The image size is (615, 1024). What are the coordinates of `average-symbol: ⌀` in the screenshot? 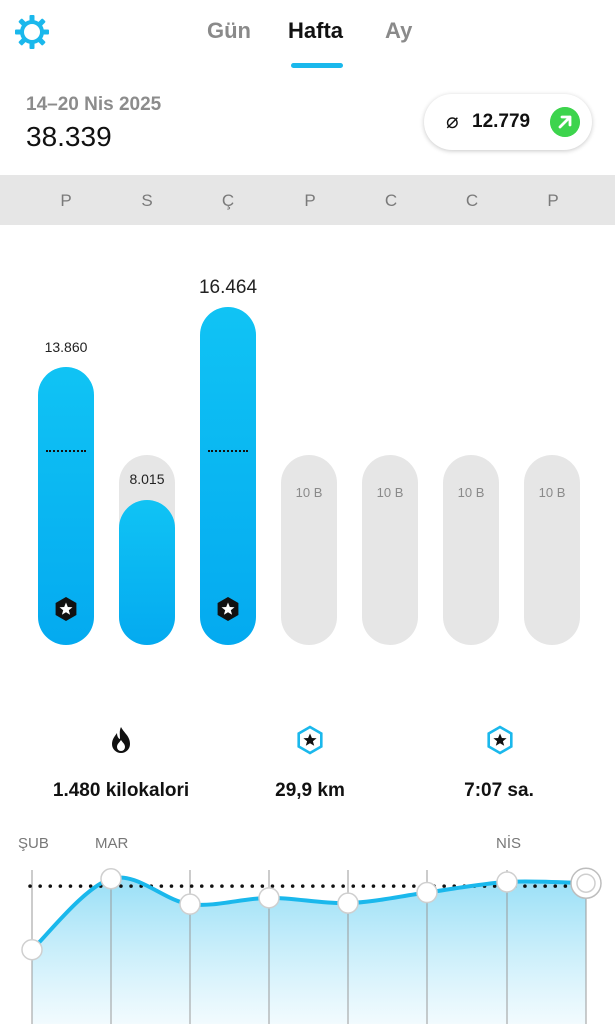 It's located at (452, 121).